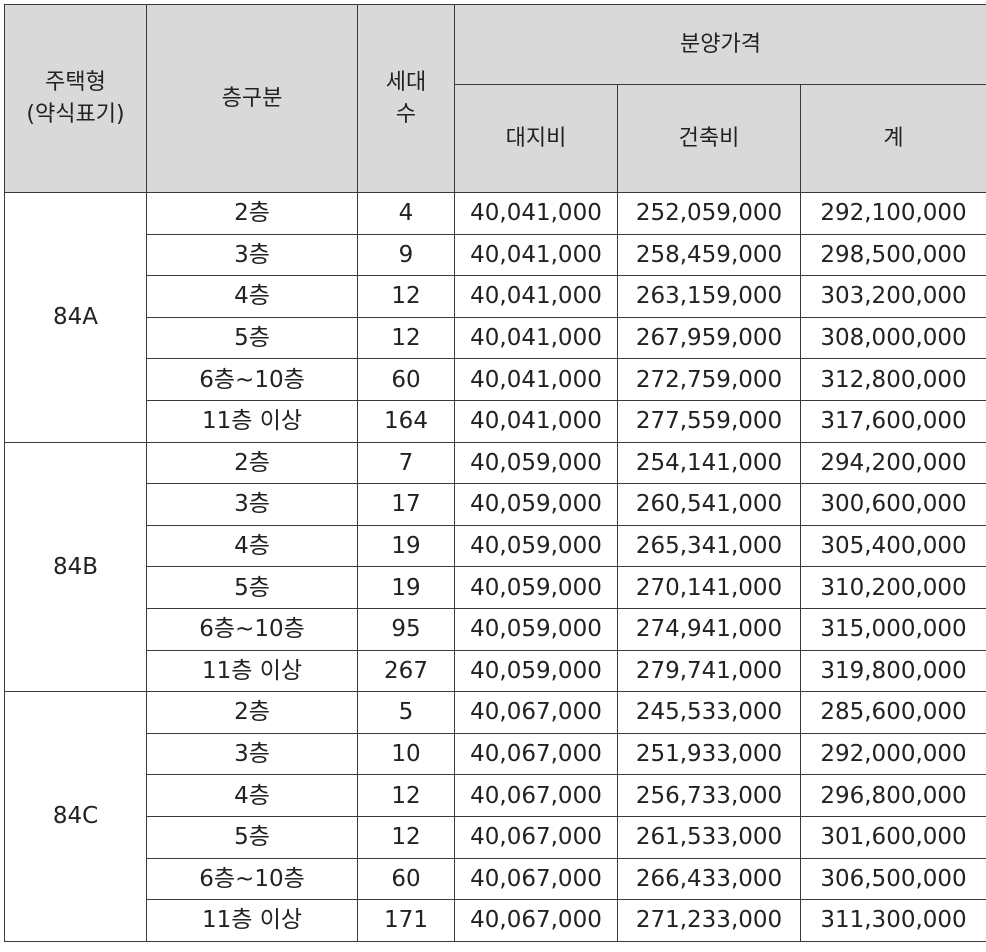 Image resolution: width=986 pixels, height=952 pixels. Describe the element at coordinates (406, 213) in the screenshot. I see `units-cell: 4` at that location.